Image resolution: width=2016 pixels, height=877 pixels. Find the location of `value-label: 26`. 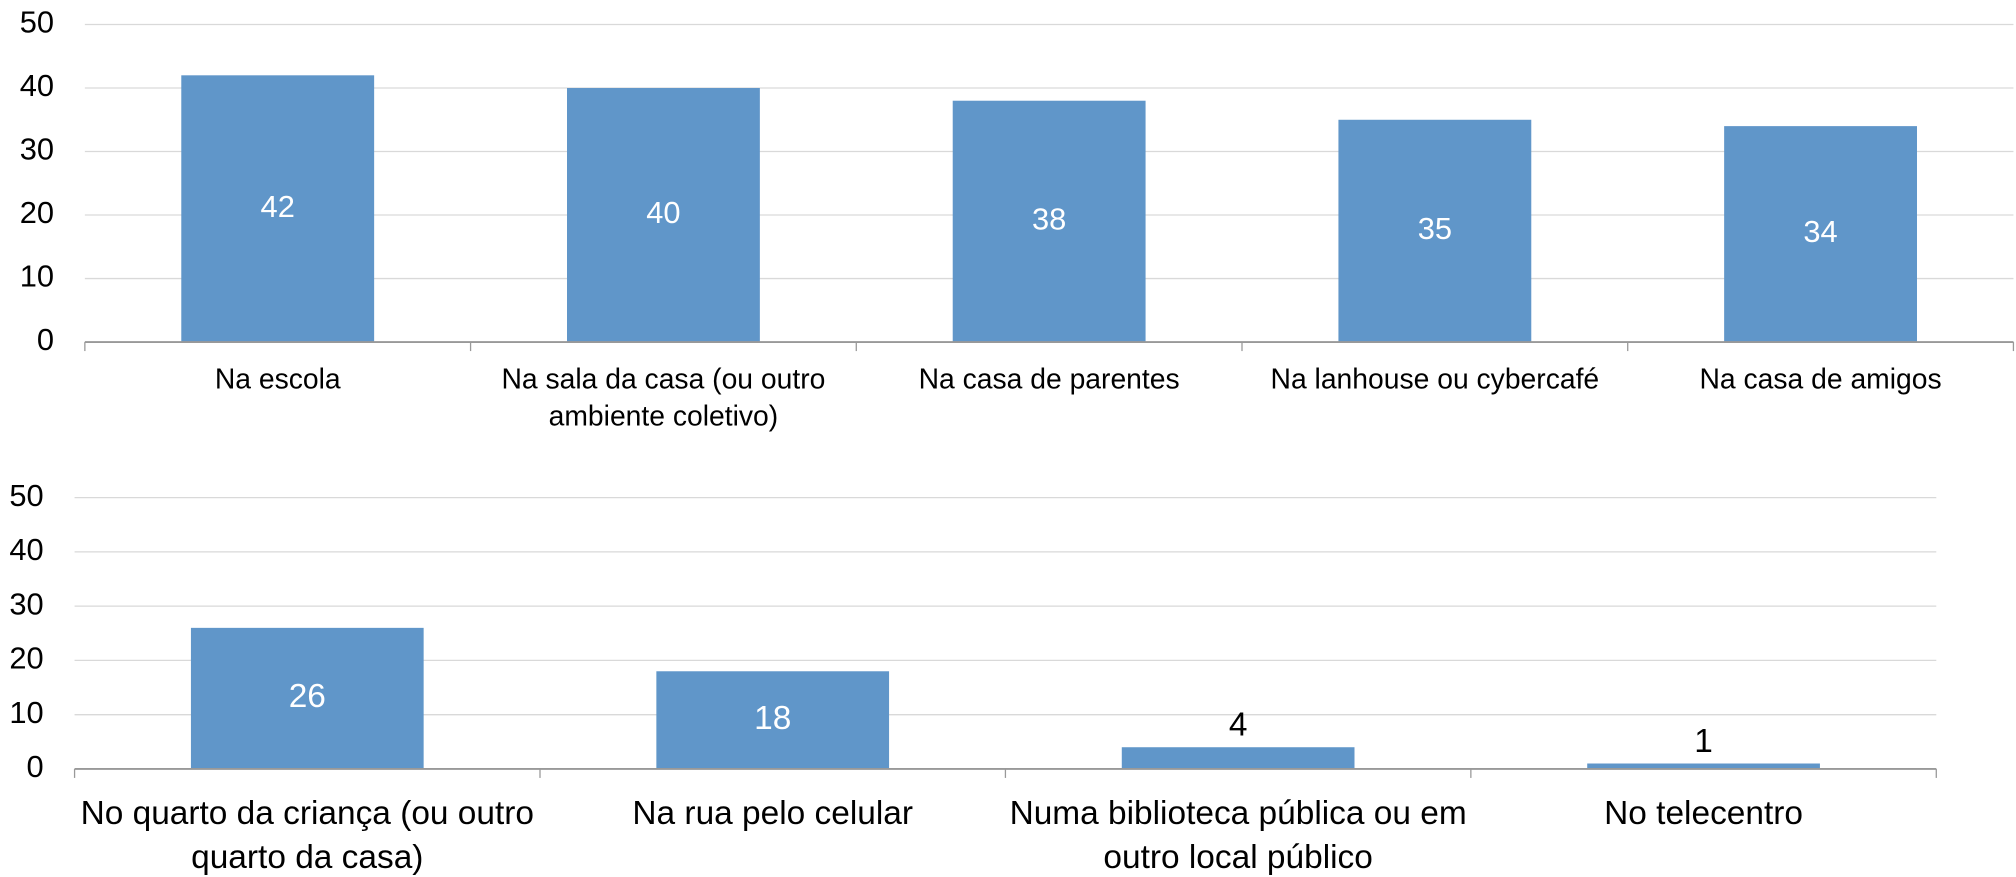

value-label: 26 is located at coordinates (307, 696).